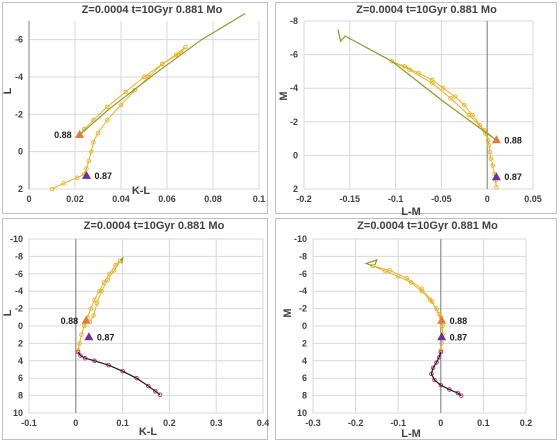 Image resolution: width=560 pixels, height=443 pixels. What do you see at coordinates (302, 413) in the screenshot?
I see `y-tick-label: 10` at bounding box center [302, 413].